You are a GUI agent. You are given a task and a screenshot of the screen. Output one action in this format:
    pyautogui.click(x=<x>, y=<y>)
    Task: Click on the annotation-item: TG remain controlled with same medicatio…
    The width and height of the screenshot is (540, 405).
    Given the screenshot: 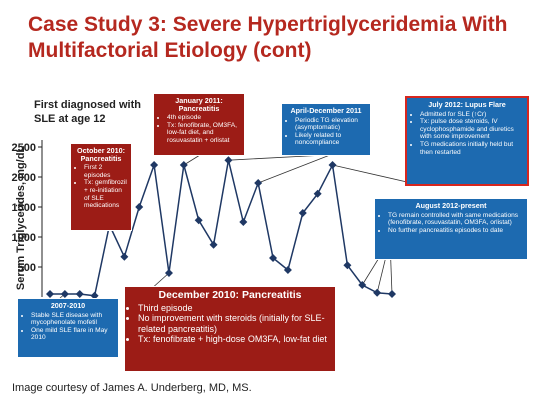 What is the action you would take?
    pyautogui.click(x=455, y=219)
    